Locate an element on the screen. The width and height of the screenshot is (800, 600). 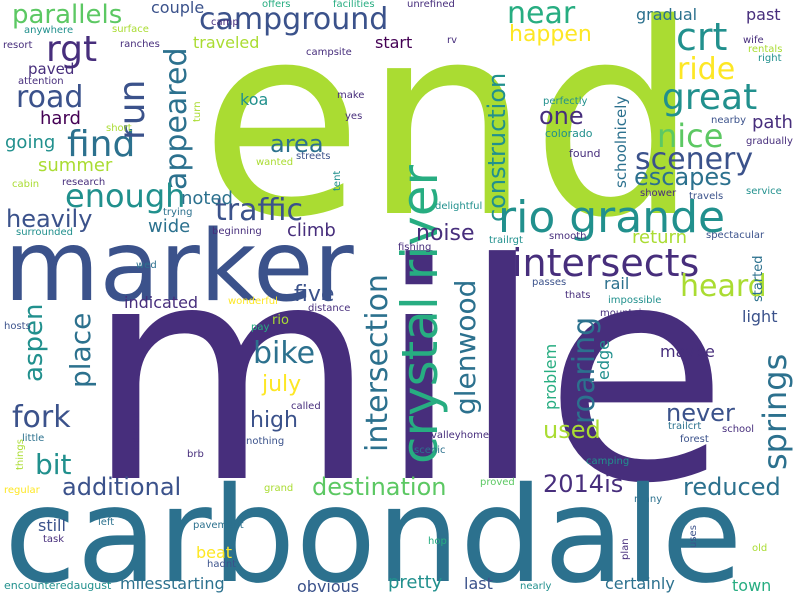
word: noise is located at coordinates (445, 233).